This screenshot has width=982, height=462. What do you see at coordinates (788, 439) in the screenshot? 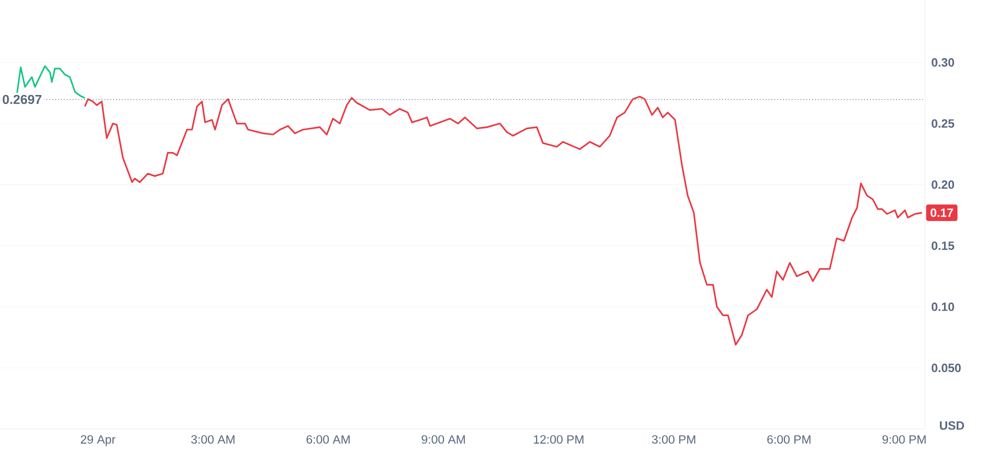
I see `x-tick-label: 6:00 PM` at bounding box center [788, 439].